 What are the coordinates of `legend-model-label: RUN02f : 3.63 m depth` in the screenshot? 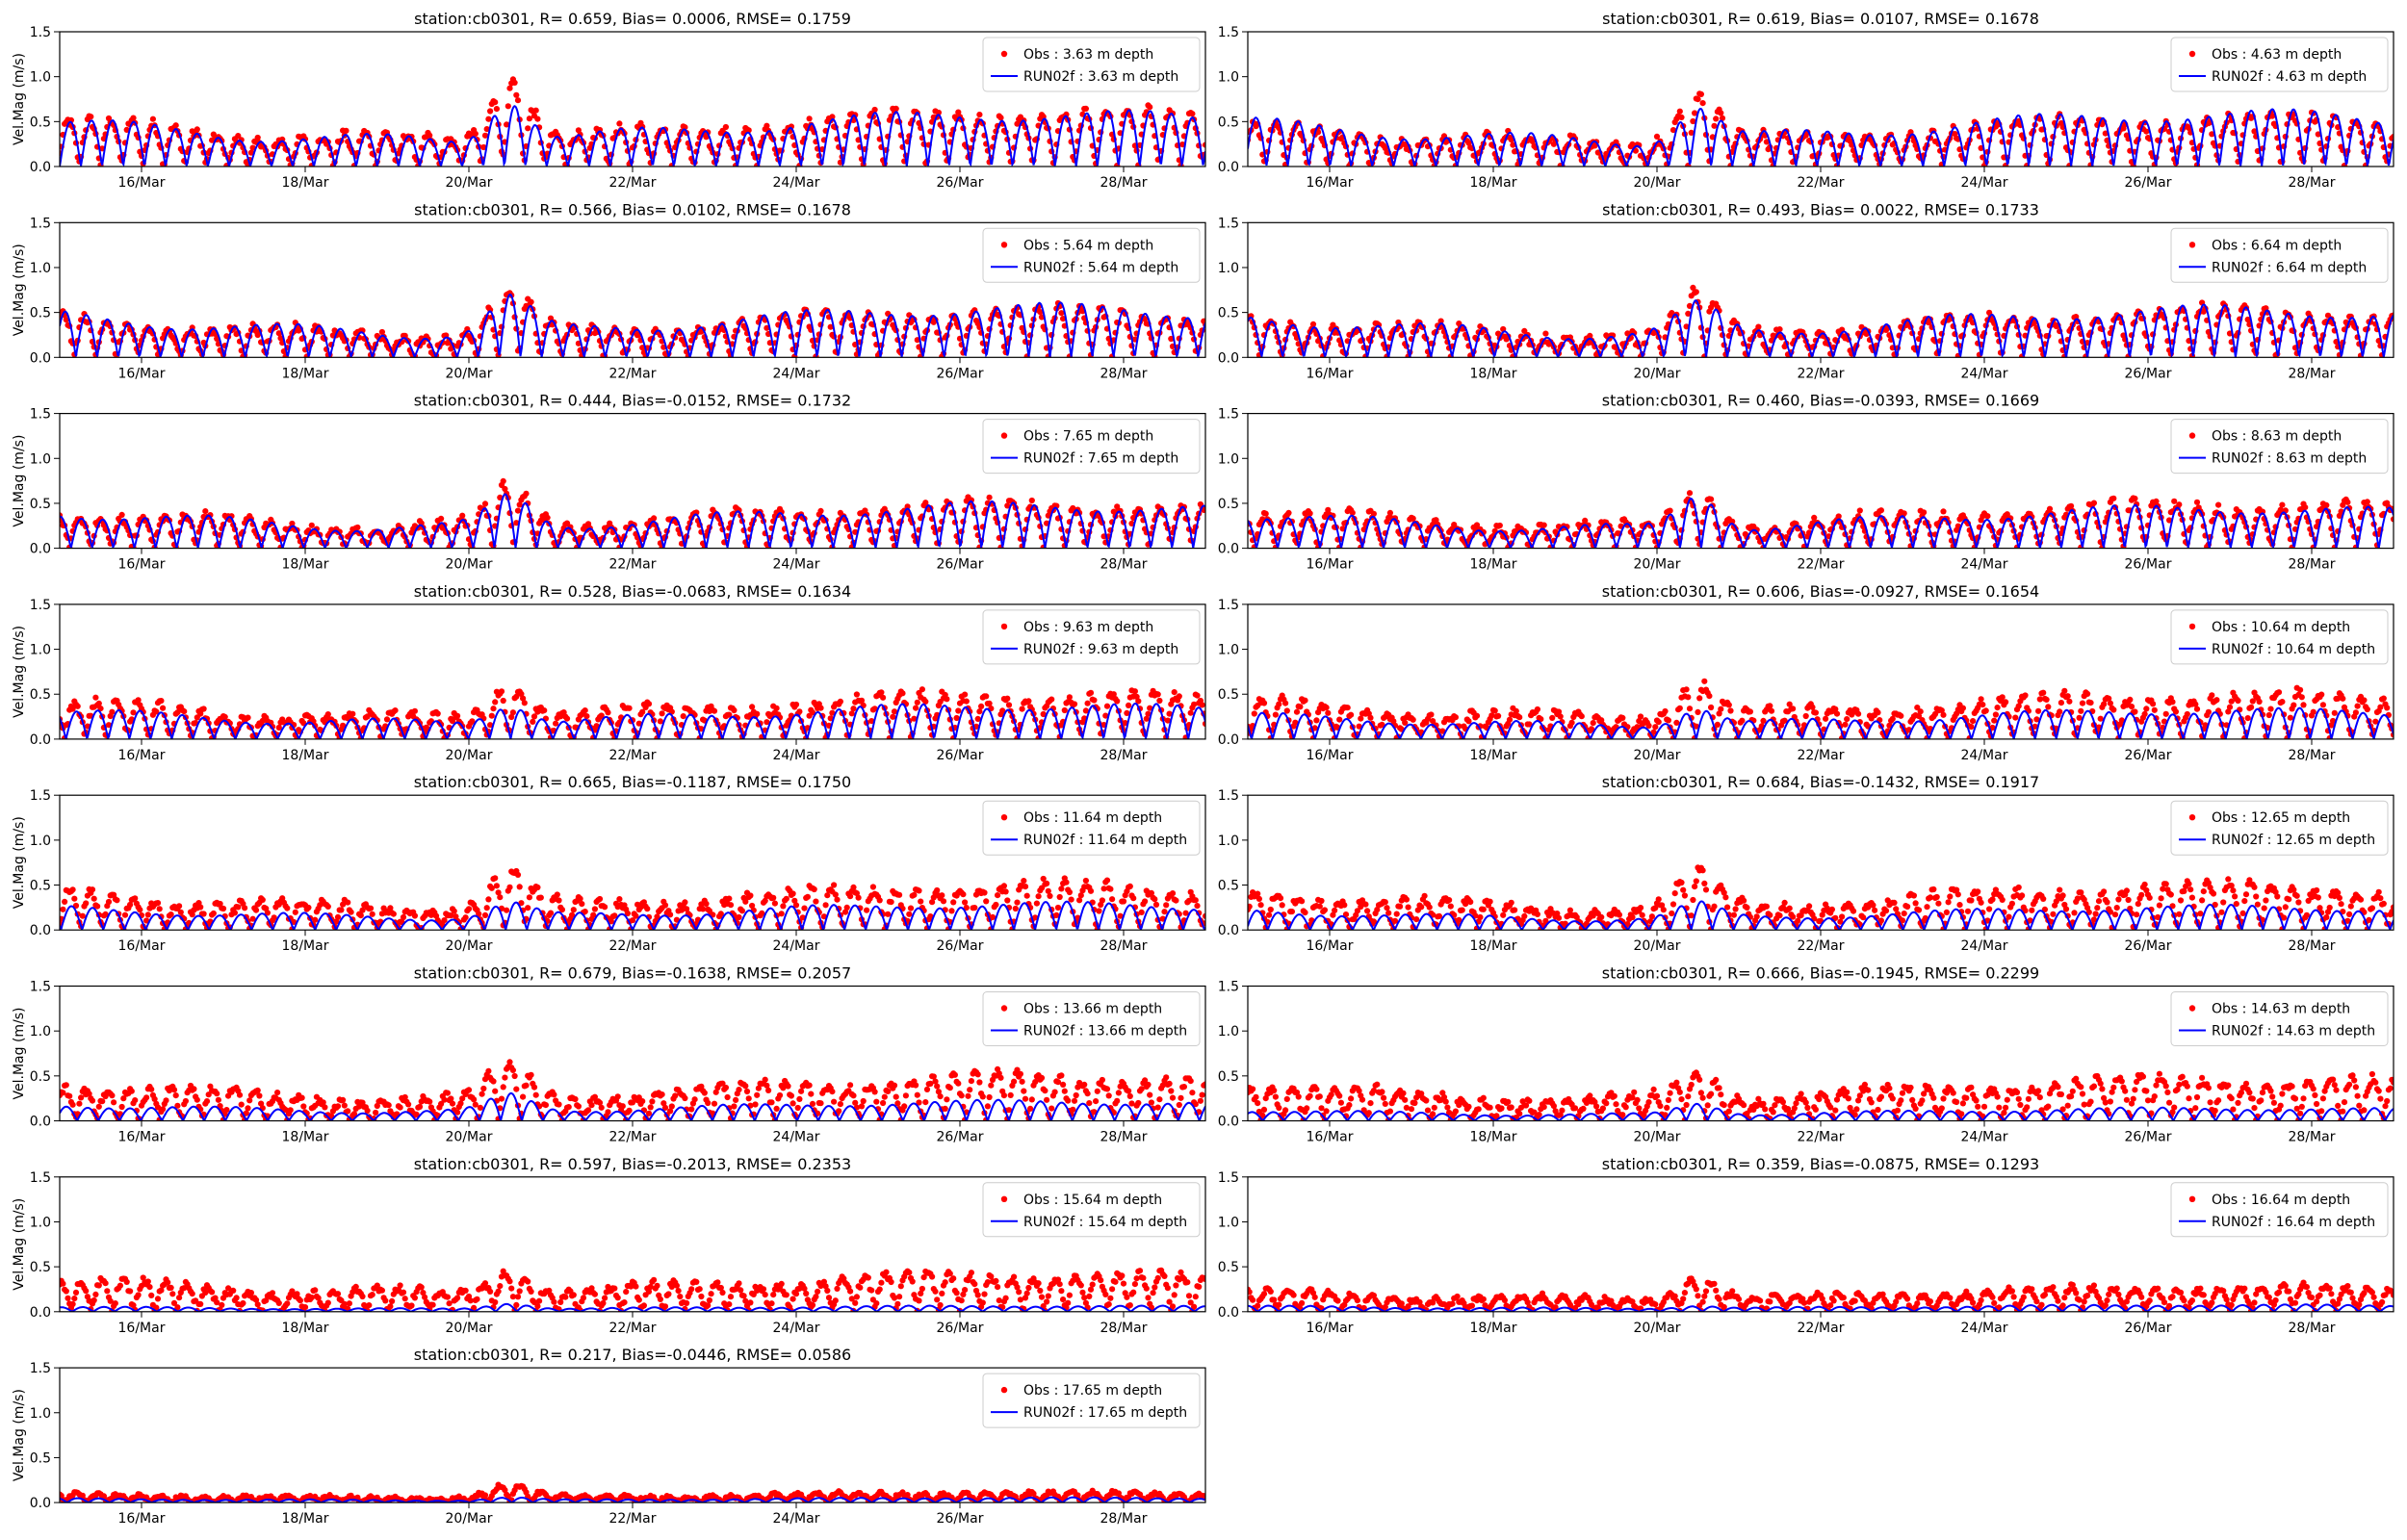 It's located at (1100, 77).